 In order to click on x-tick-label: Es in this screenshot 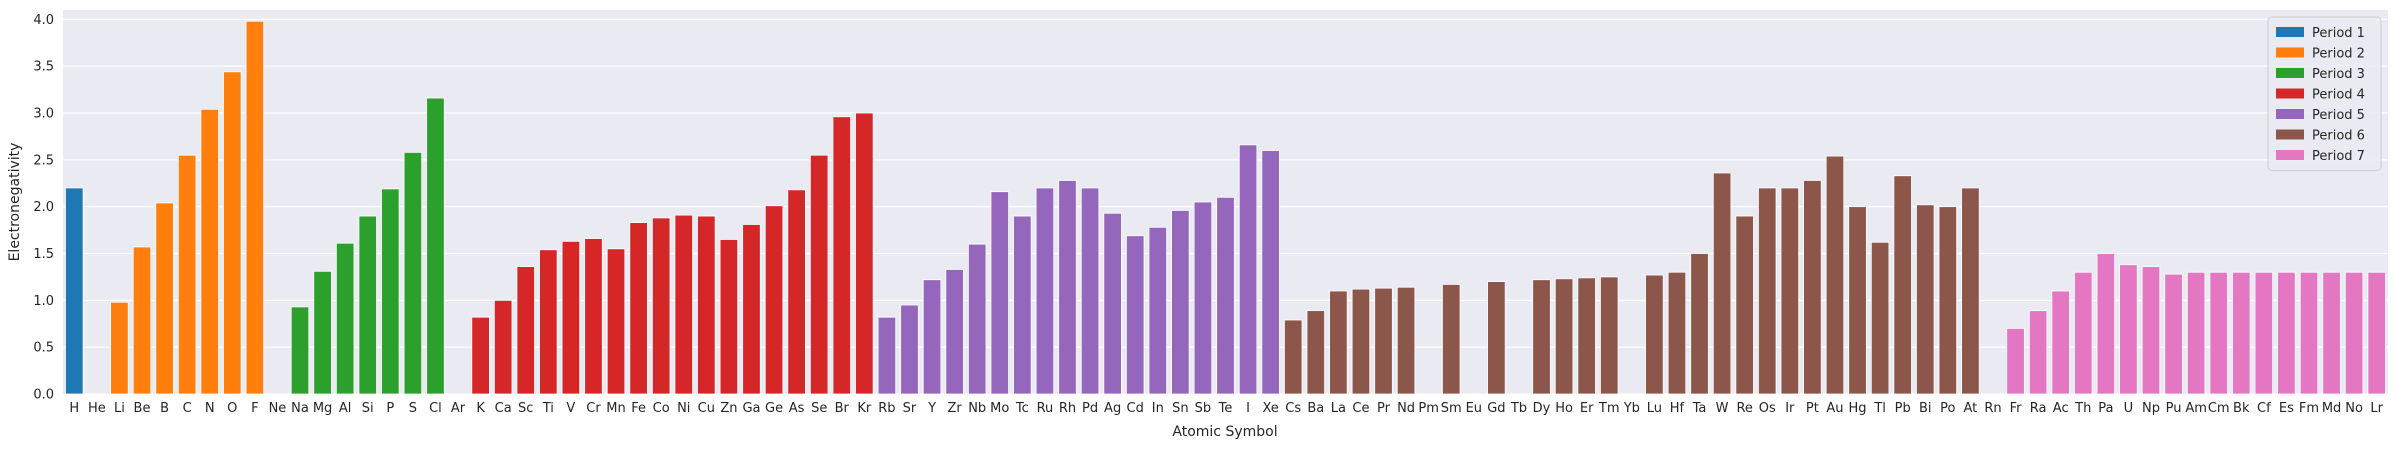, I will do `click(2286, 408)`.